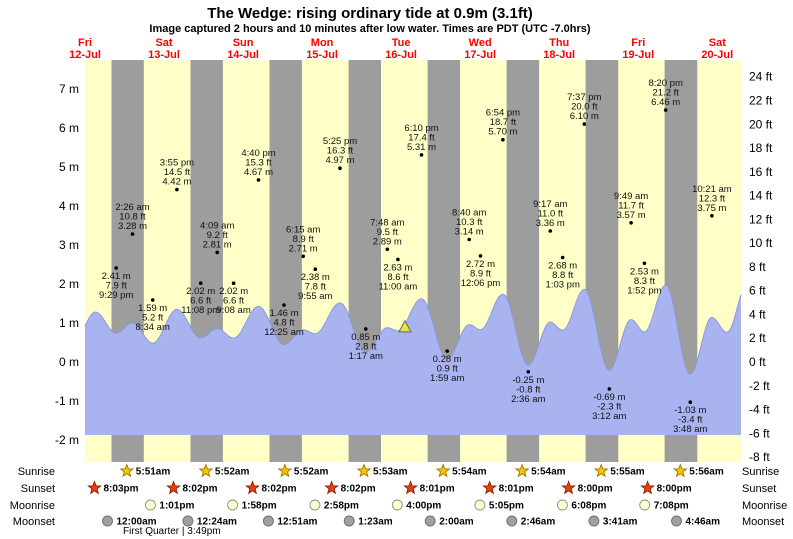 This screenshot has height=539, width=793. Describe the element at coordinates (116, 295) in the screenshot. I see `tide-event-label: 9:29 pm` at that location.